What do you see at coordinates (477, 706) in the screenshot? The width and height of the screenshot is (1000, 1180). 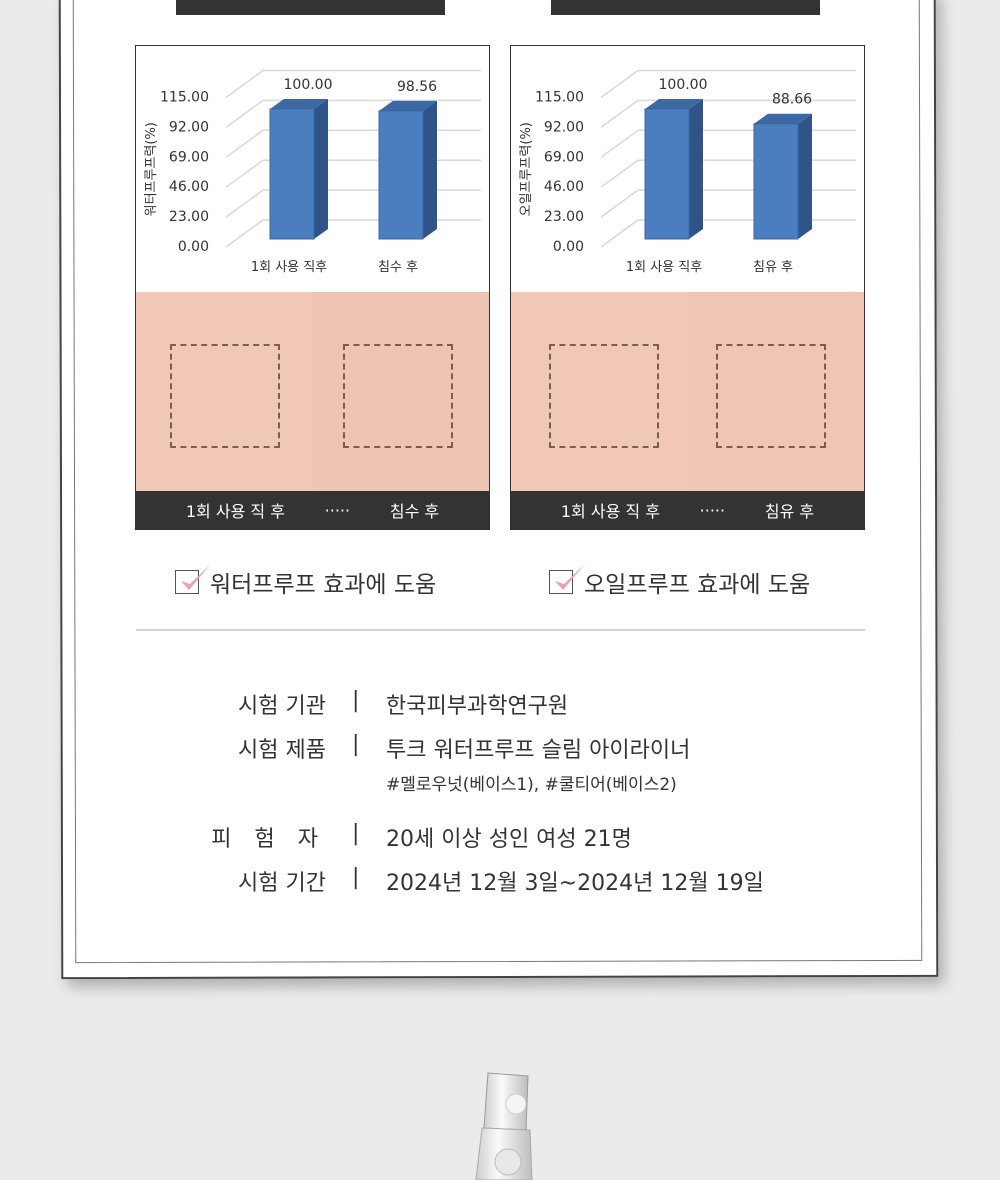 I see `info-value: 한국피부과학연구원` at bounding box center [477, 706].